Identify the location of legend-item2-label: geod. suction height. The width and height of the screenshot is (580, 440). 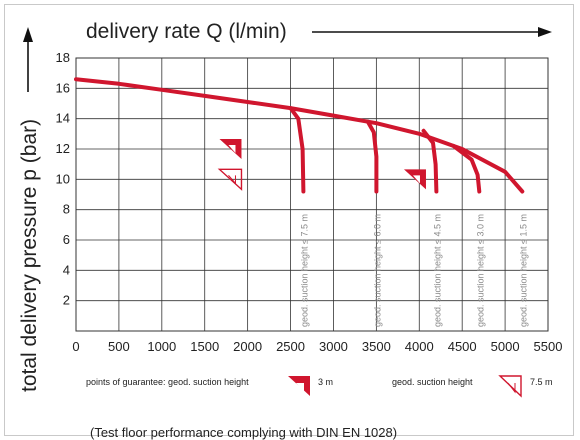
(432, 382).